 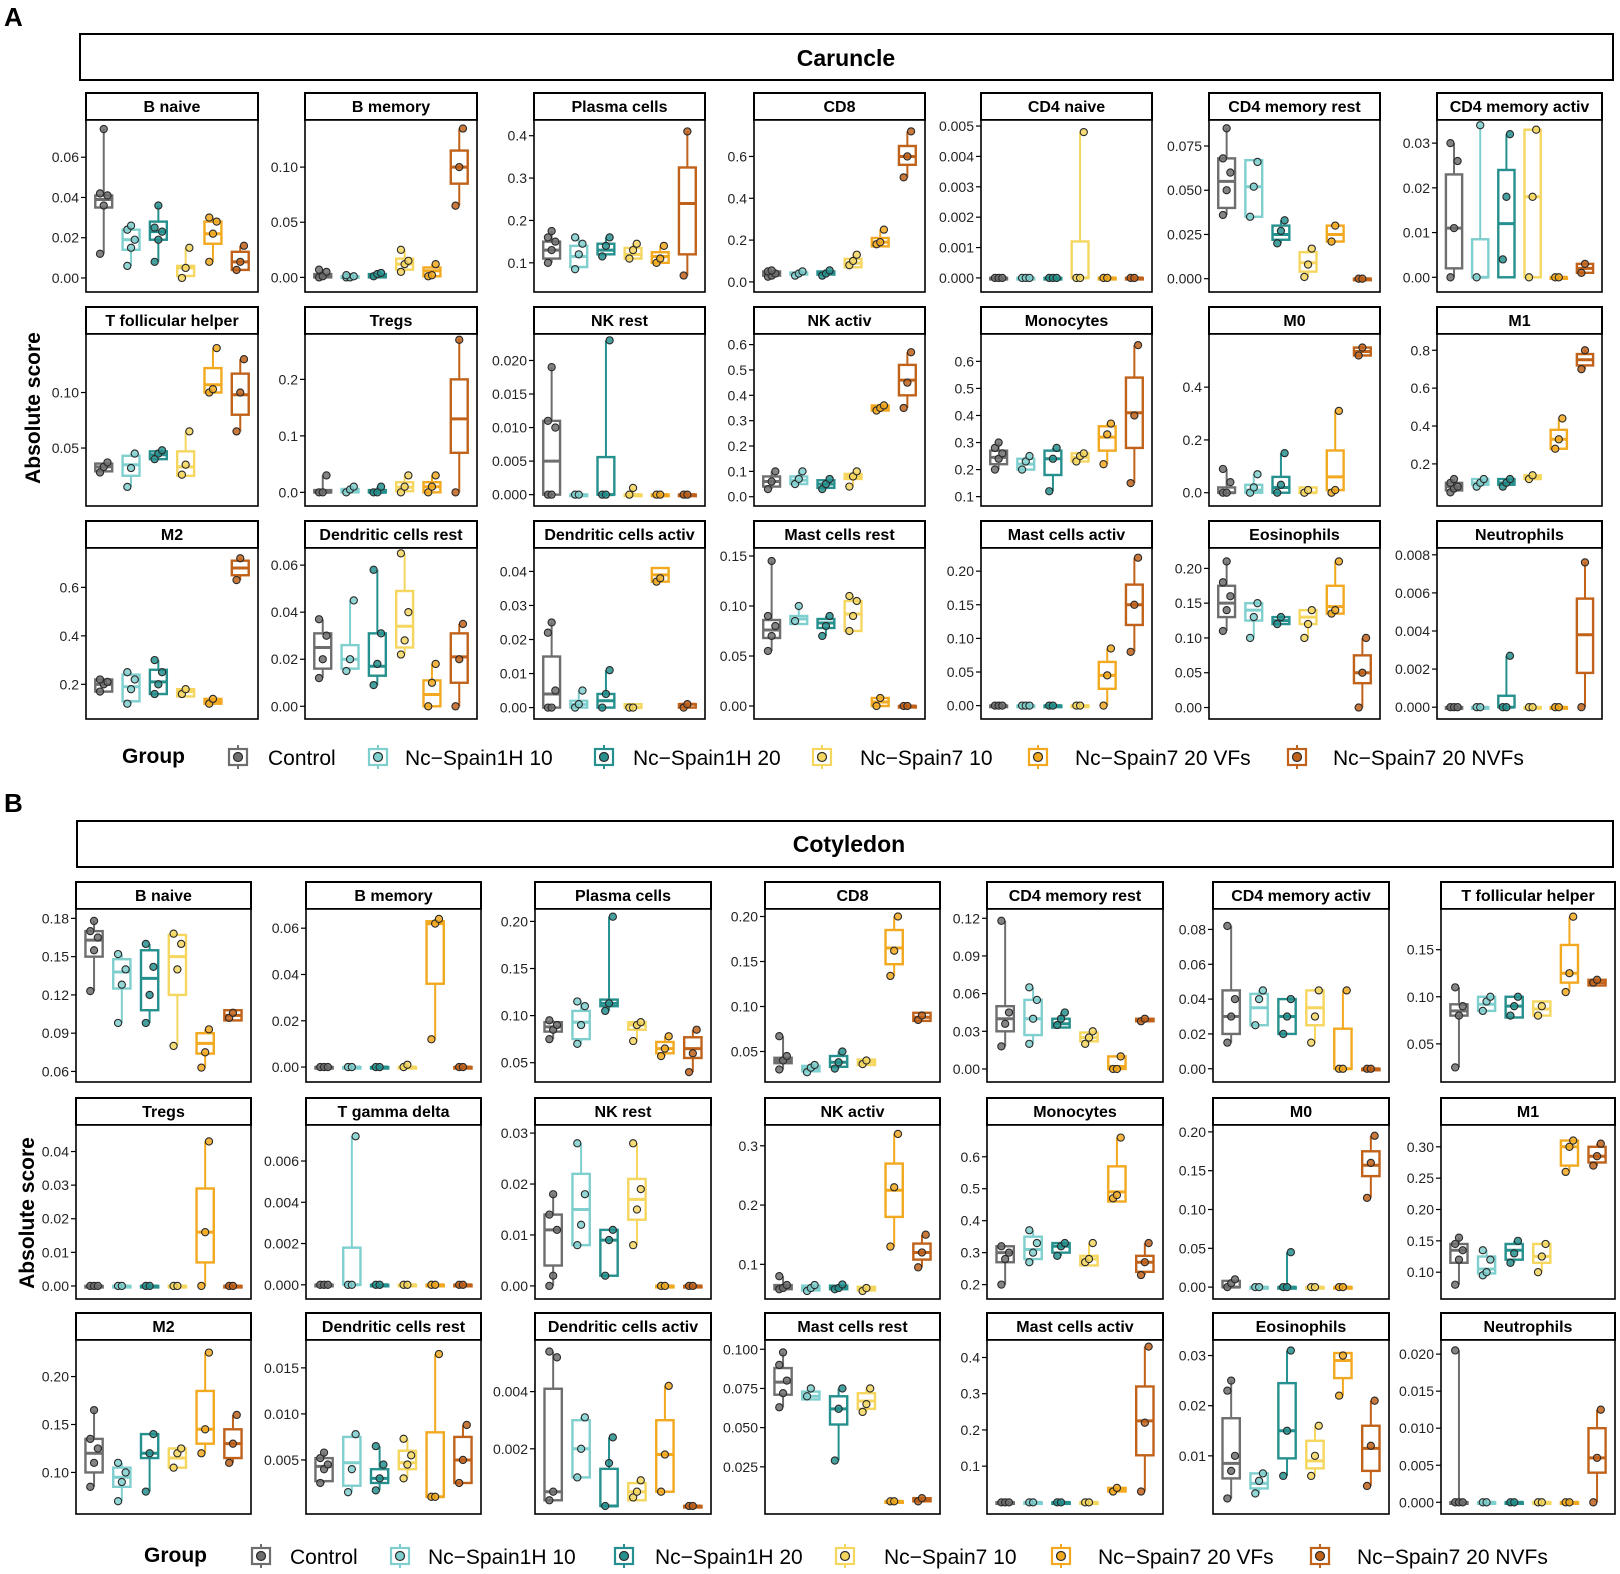 What do you see at coordinates (289, 436) in the screenshot?
I see `y-tick-label: 0.1` at bounding box center [289, 436].